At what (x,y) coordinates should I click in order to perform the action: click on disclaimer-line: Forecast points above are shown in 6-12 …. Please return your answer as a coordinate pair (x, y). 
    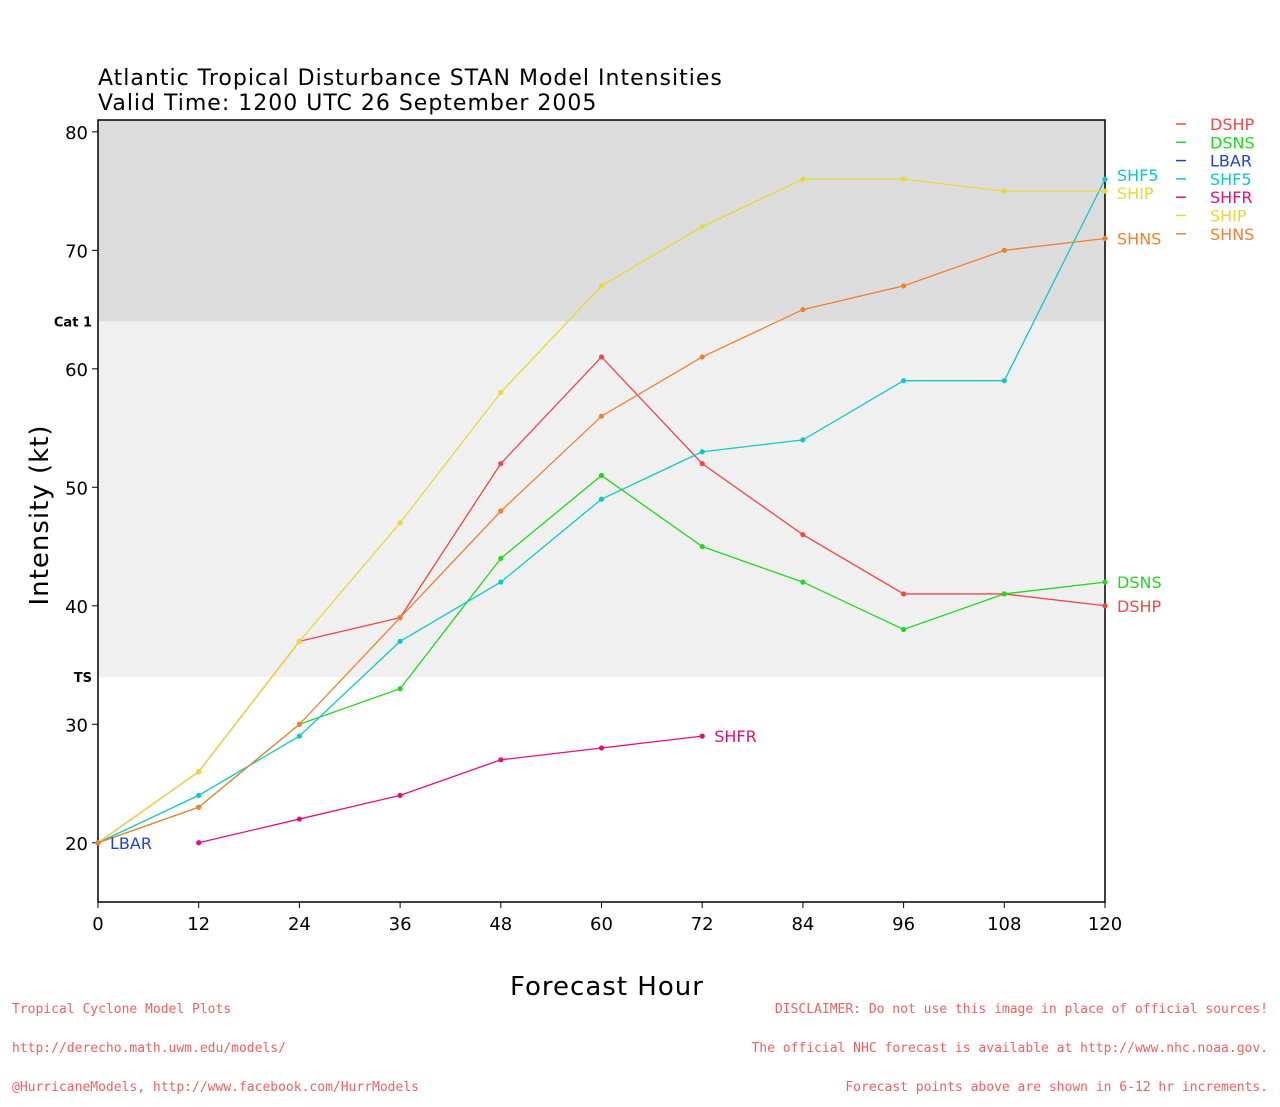
    Looking at the image, I should click on (1056, 1087).